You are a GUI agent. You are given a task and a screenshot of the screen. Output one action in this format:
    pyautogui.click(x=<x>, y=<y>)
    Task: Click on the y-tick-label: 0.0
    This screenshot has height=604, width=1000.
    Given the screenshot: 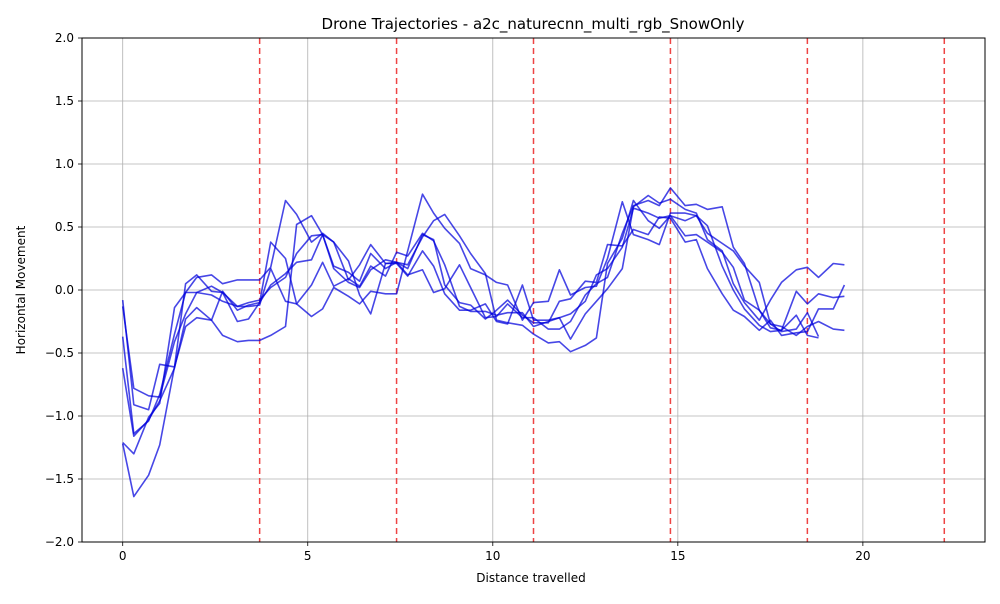 What is the action you would take?
    pyautogui.click(x=64, y=290)
    